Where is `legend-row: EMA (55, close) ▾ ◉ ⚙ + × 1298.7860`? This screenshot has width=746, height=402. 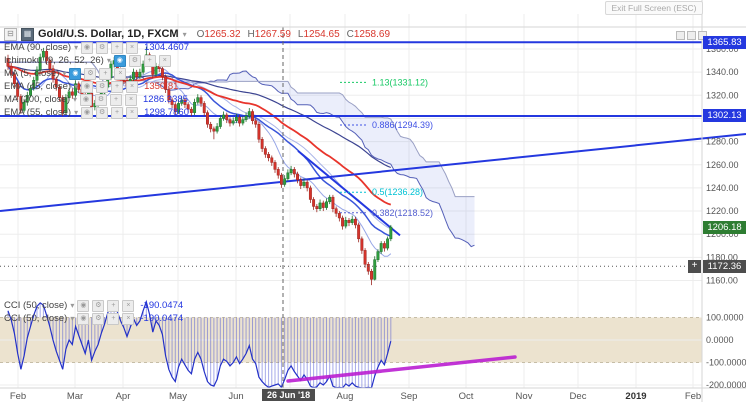
legend-row: EMA (55, close) ▾ ◉ ⚙ + × 1298.7860 is located at coordinates (96, 112).